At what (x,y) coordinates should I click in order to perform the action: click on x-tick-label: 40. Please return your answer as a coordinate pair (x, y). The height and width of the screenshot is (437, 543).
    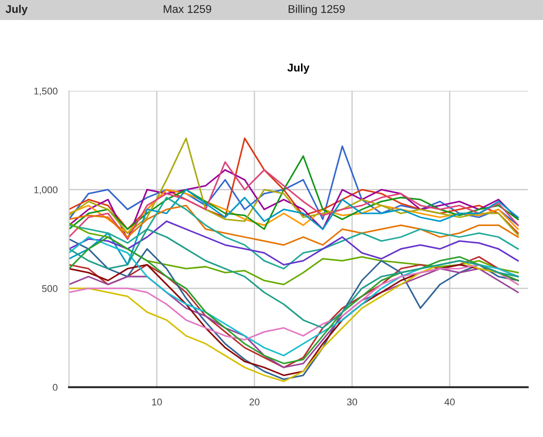
    Looking at the image, I should click on (449, 402).